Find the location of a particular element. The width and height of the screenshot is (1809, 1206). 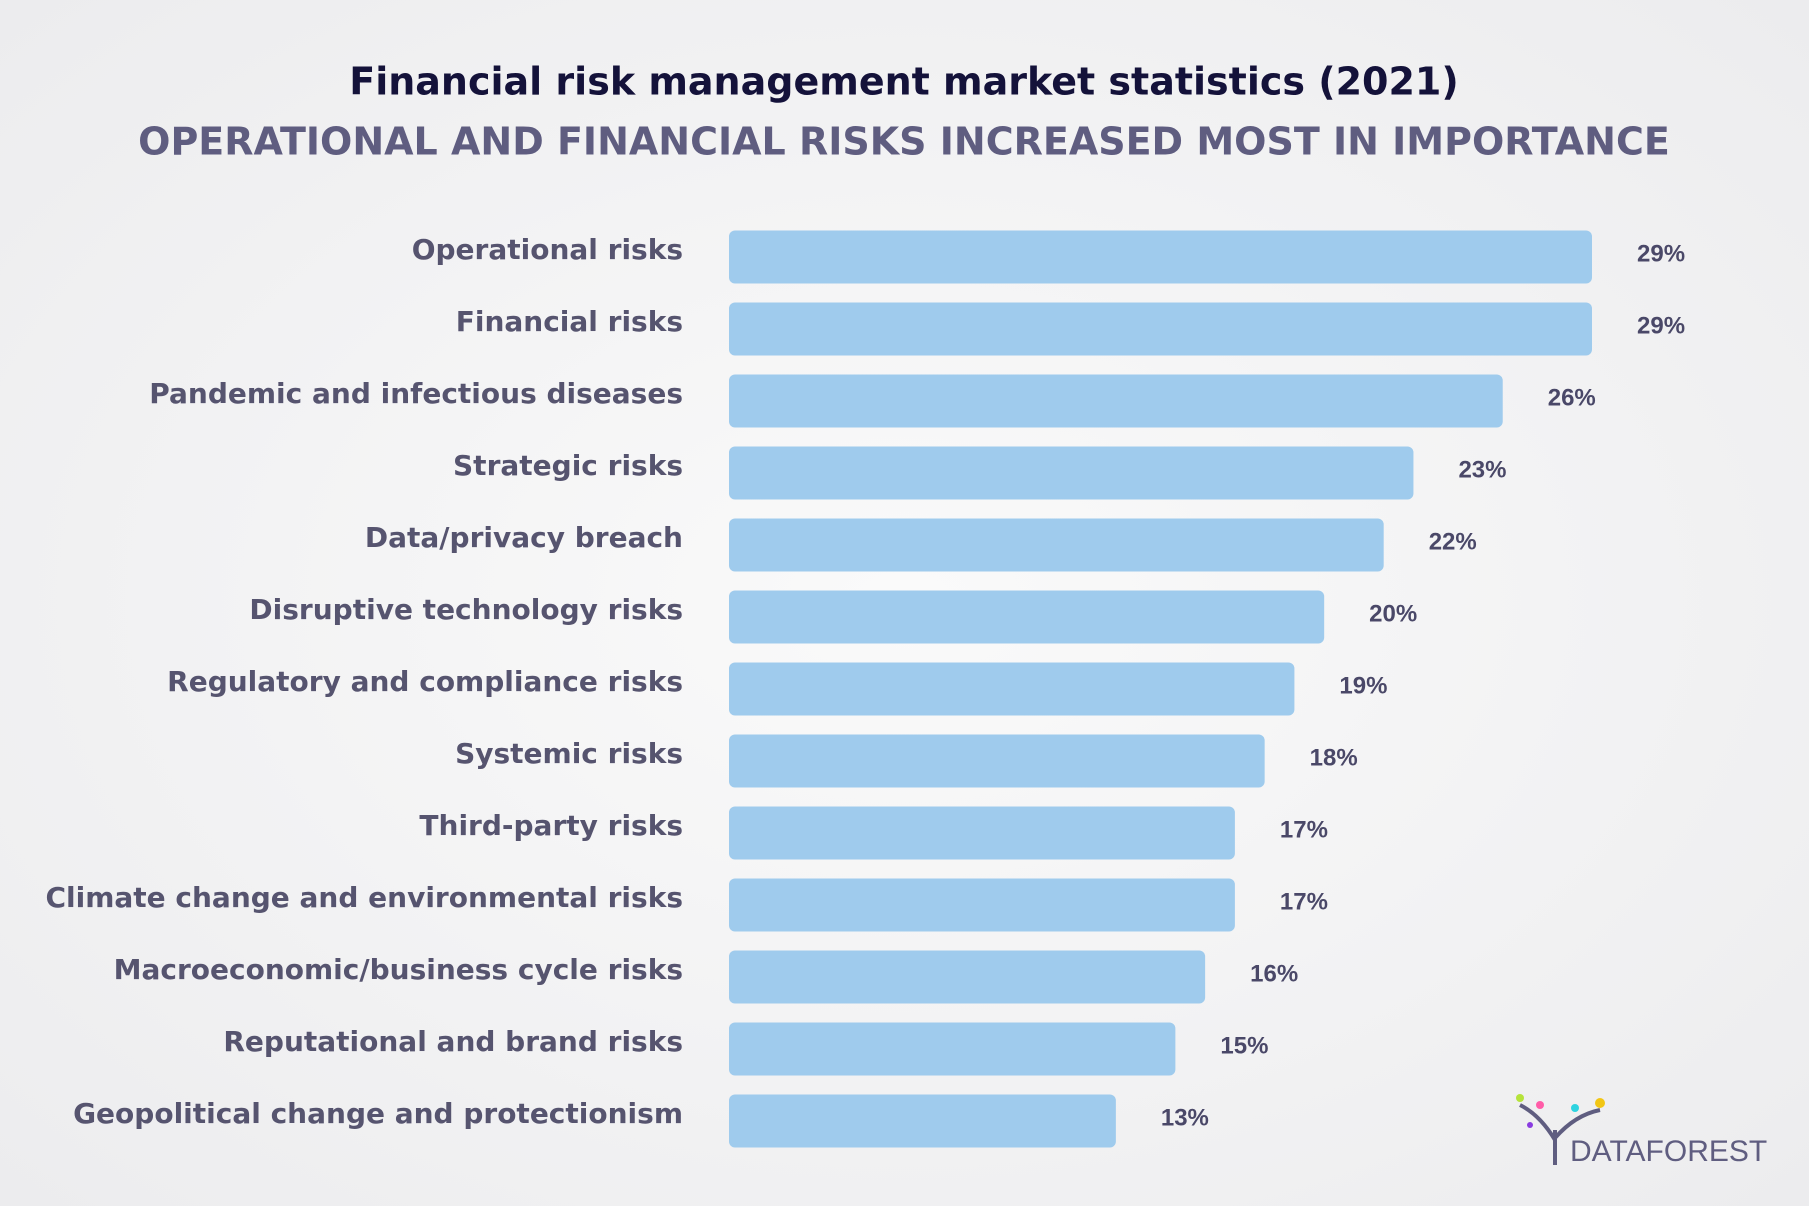

value-label: 18% is located at coordinates (1334, 757).